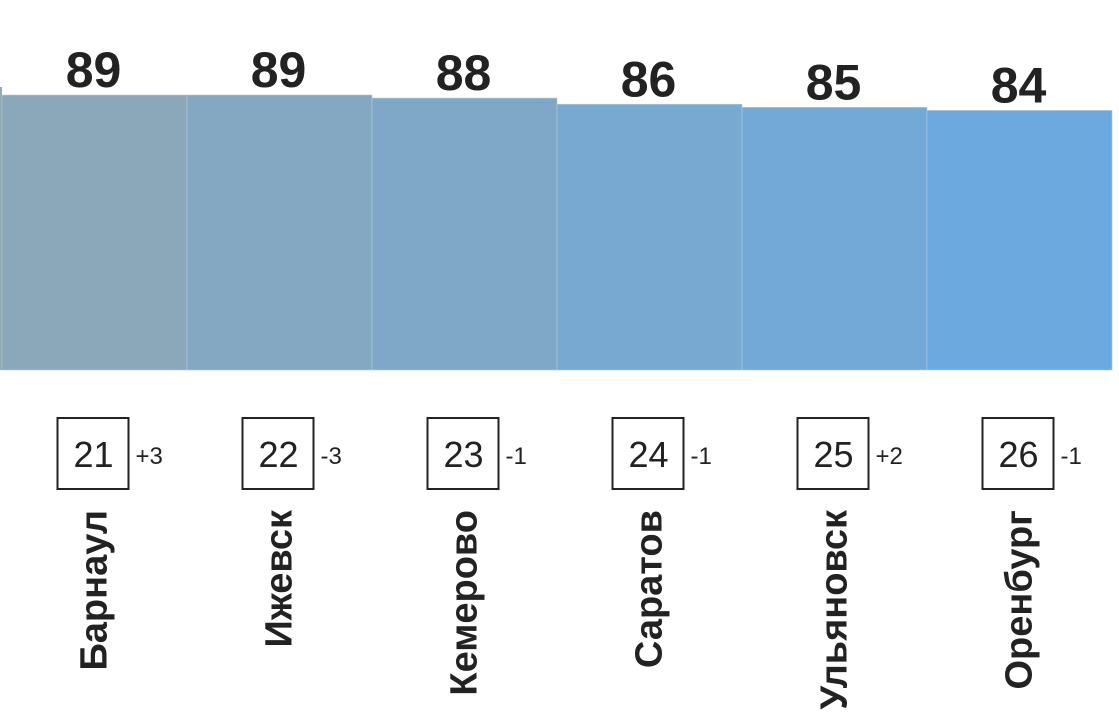 The height and width of the screenshot is (726, 1119). What do you see at coordinates (149, 456) in the screenshot?
I see `rank-change-label: +3` at bounding box center [149, 456].